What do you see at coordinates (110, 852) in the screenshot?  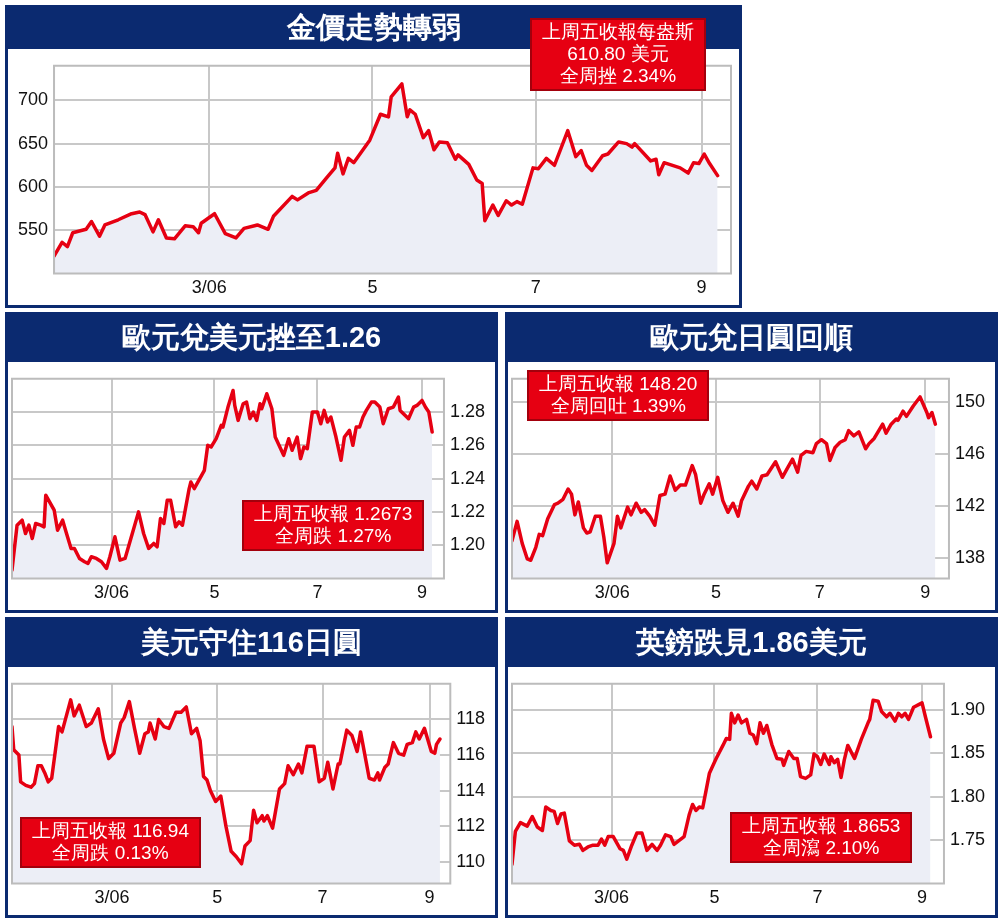 I see `annotation: 全周跌 0.13%` at bounding box center [110, 852].